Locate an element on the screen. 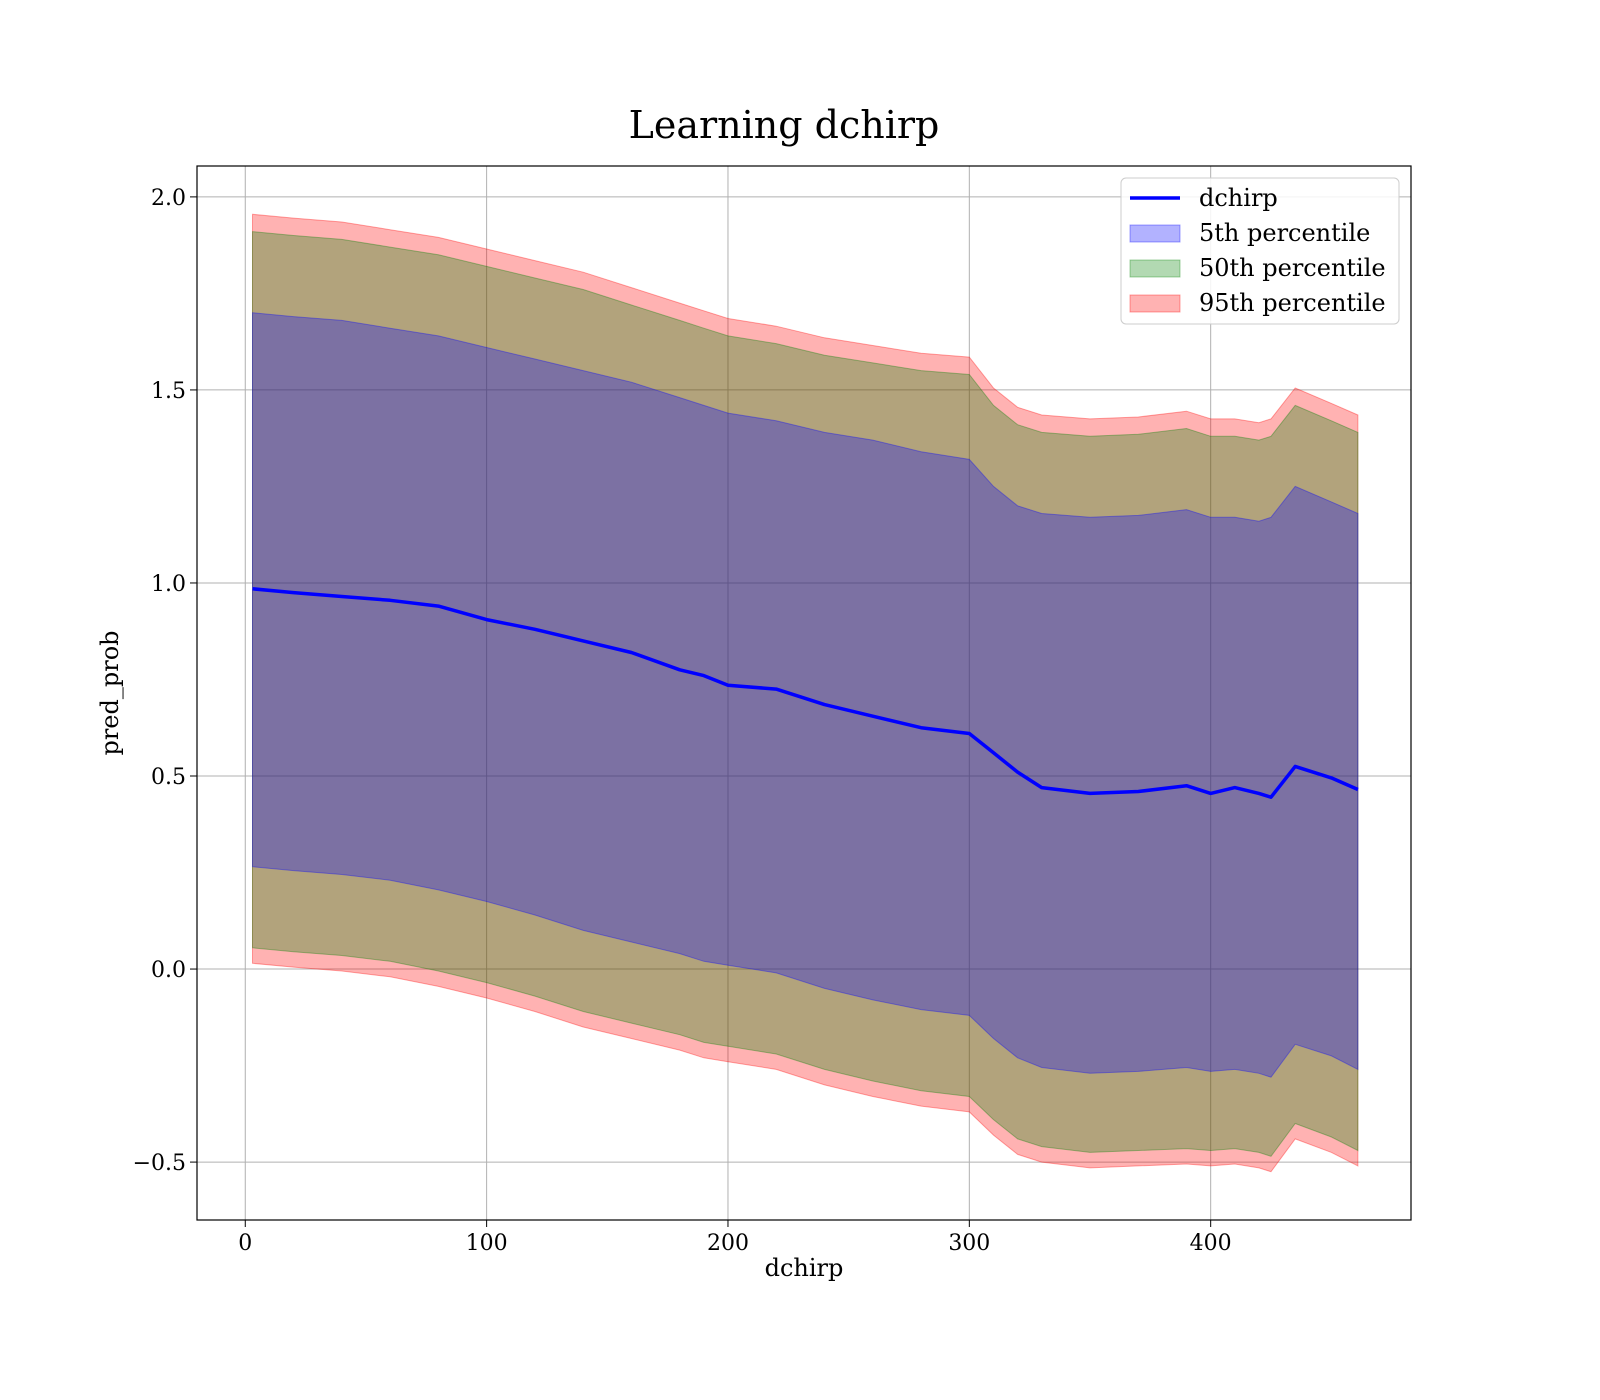 The image size is (1600, 1400). legend-box is located at coordinates (1260, 251).